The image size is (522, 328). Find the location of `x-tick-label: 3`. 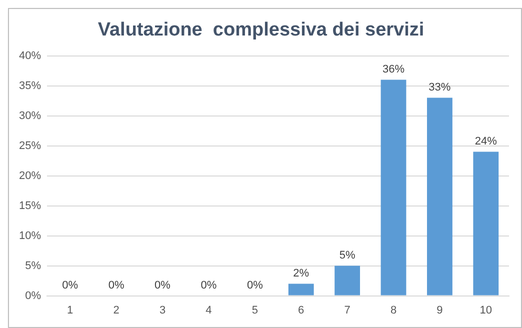

x-tick-label: 3 is located at coordinates (162, 310).